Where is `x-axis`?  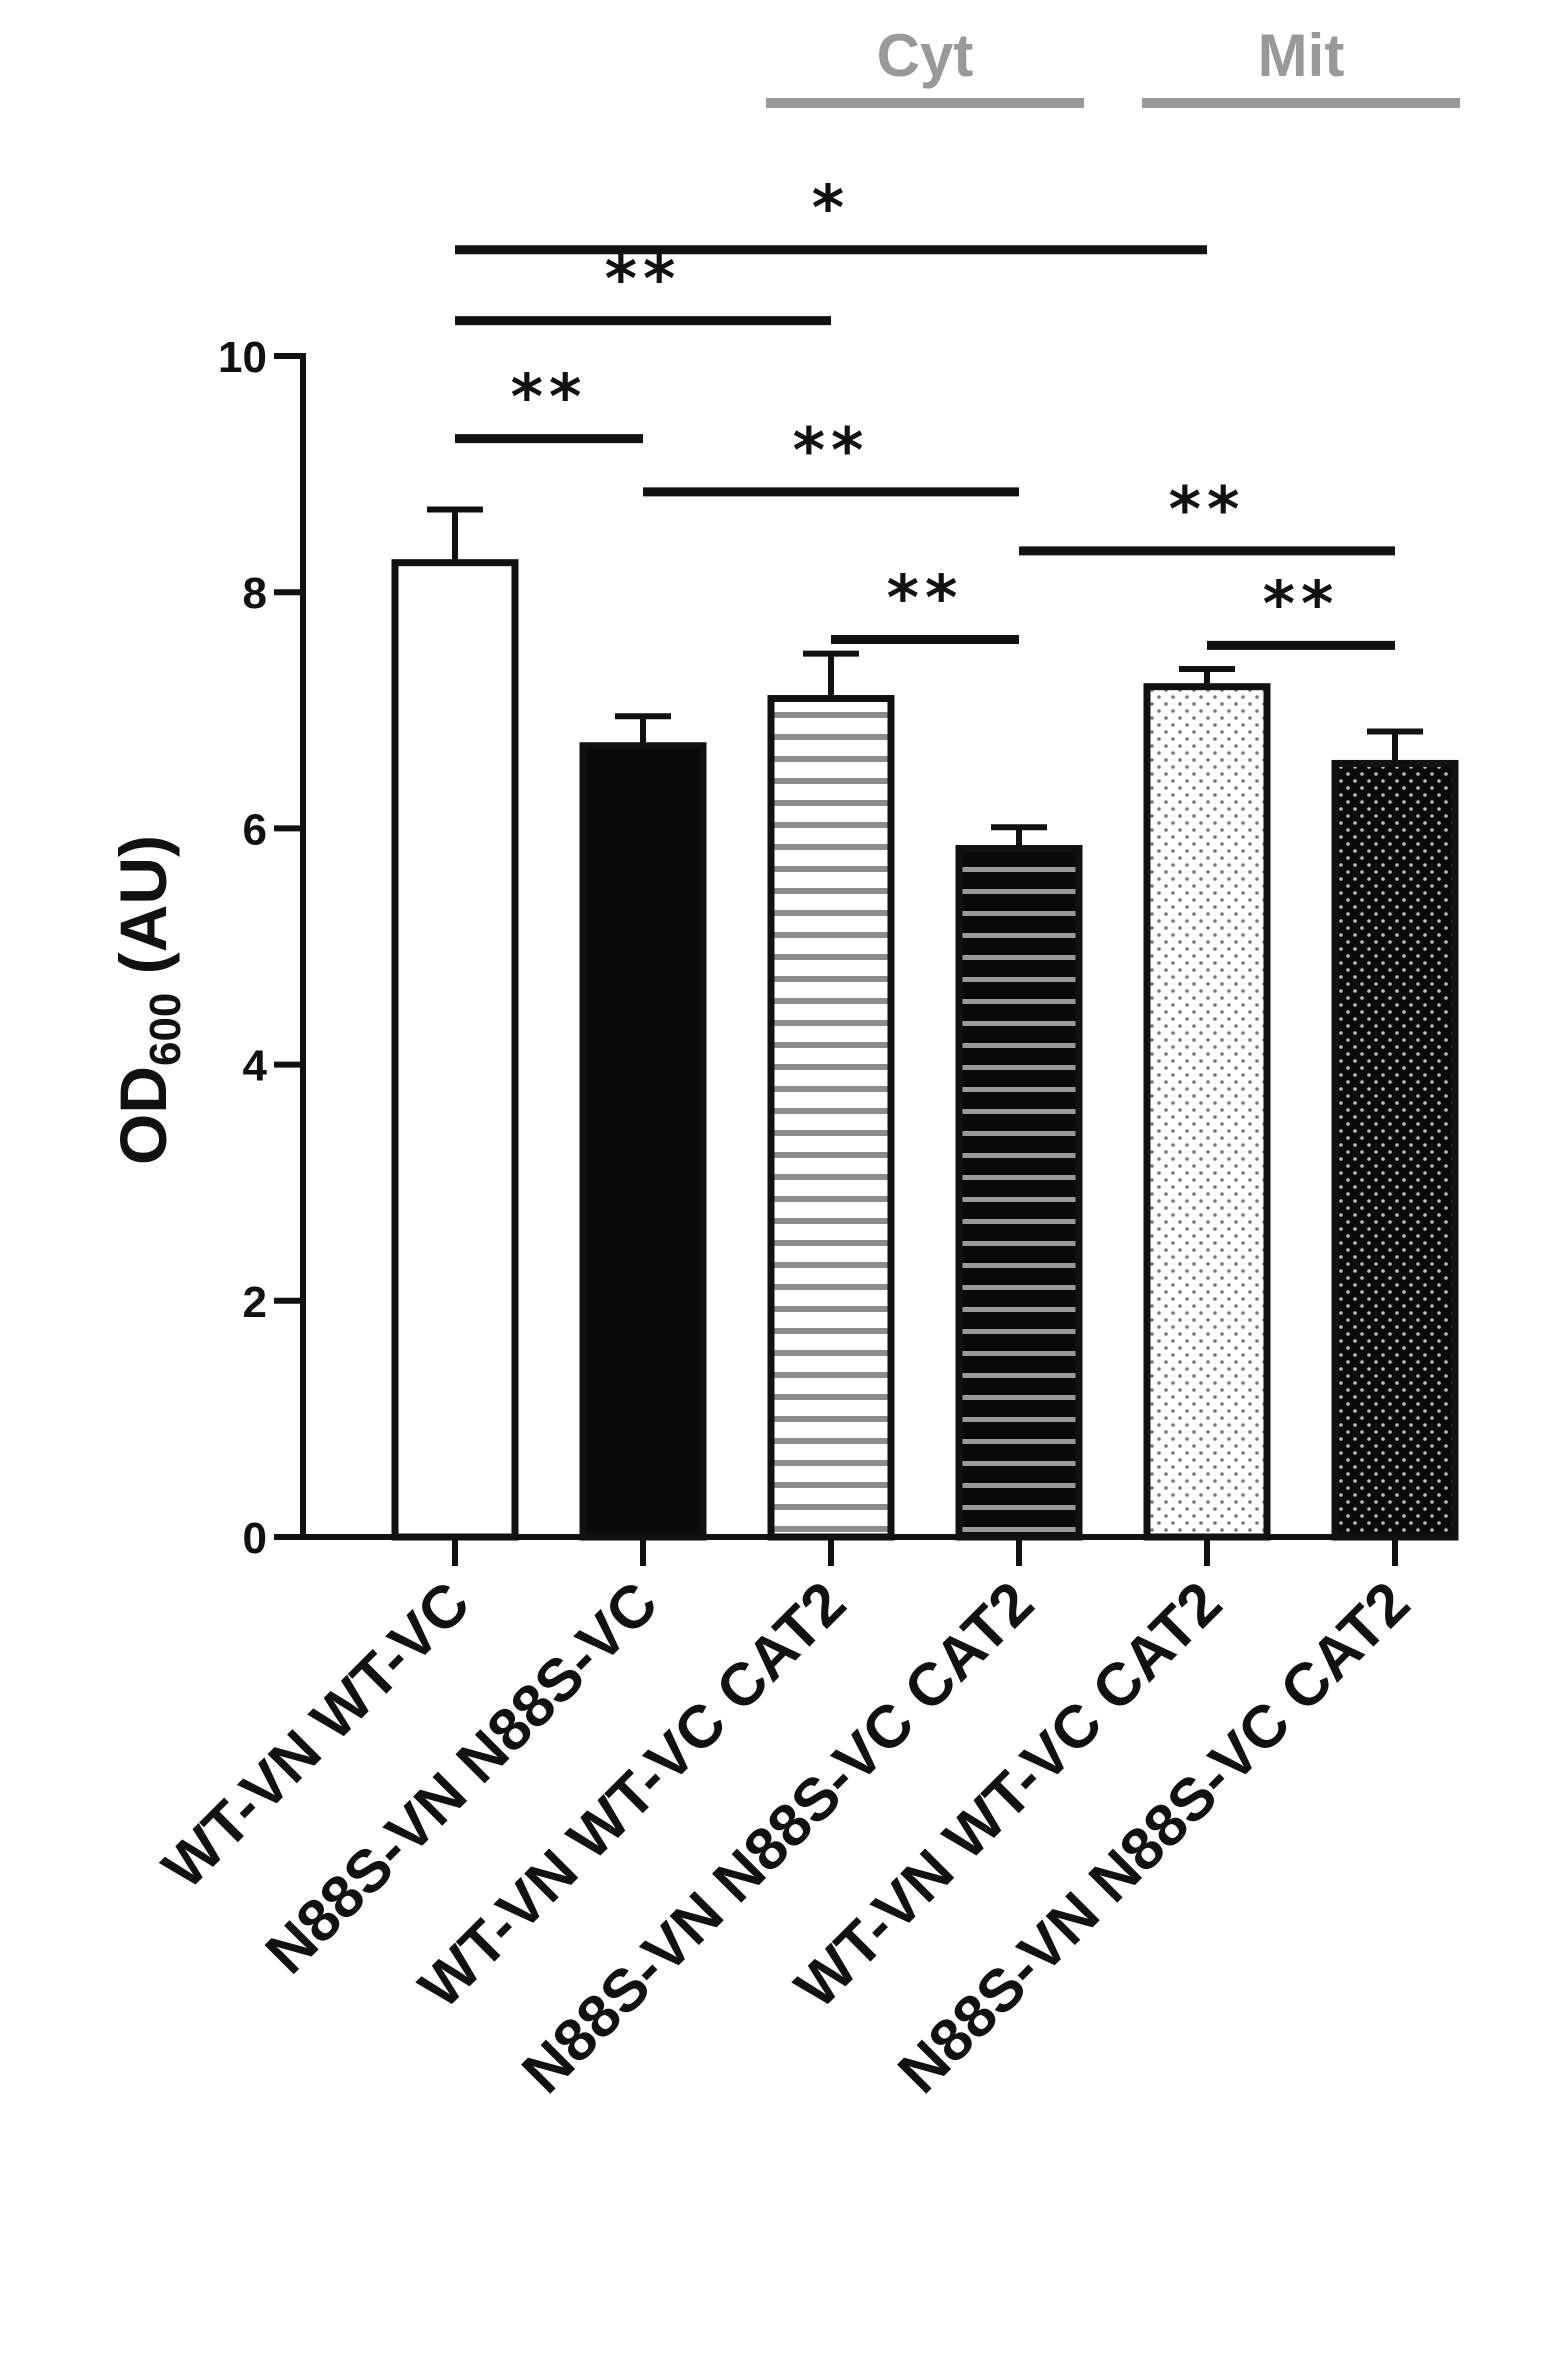
x-axis is located at coordinates (879, 1550).